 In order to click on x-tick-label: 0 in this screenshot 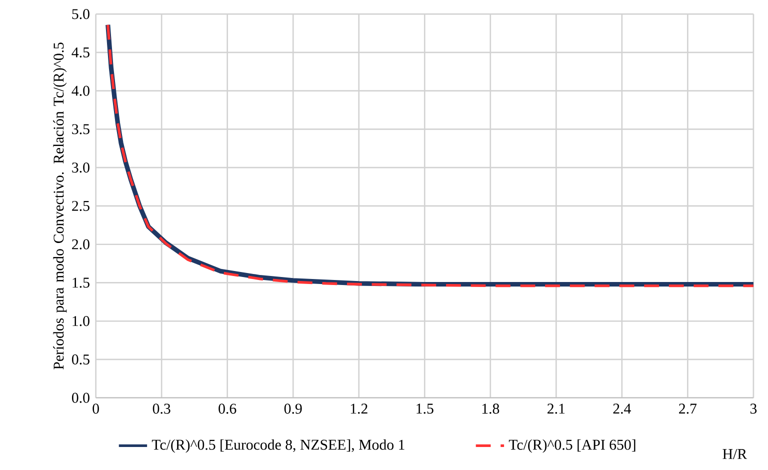, I will do `click(95, 409)`.